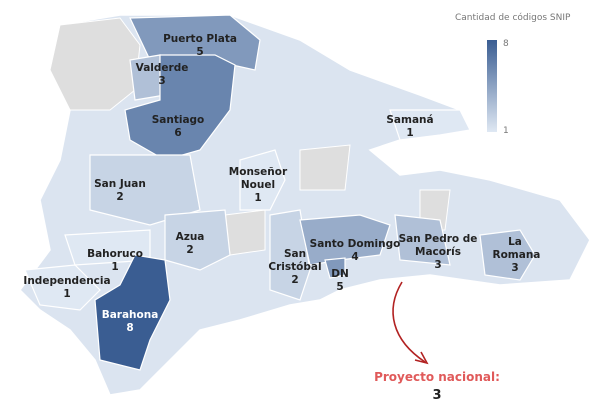 Image resolution: width=616 pixels, height=409 pixels. I want to click on region-name: Independencia, so click(67, 281).